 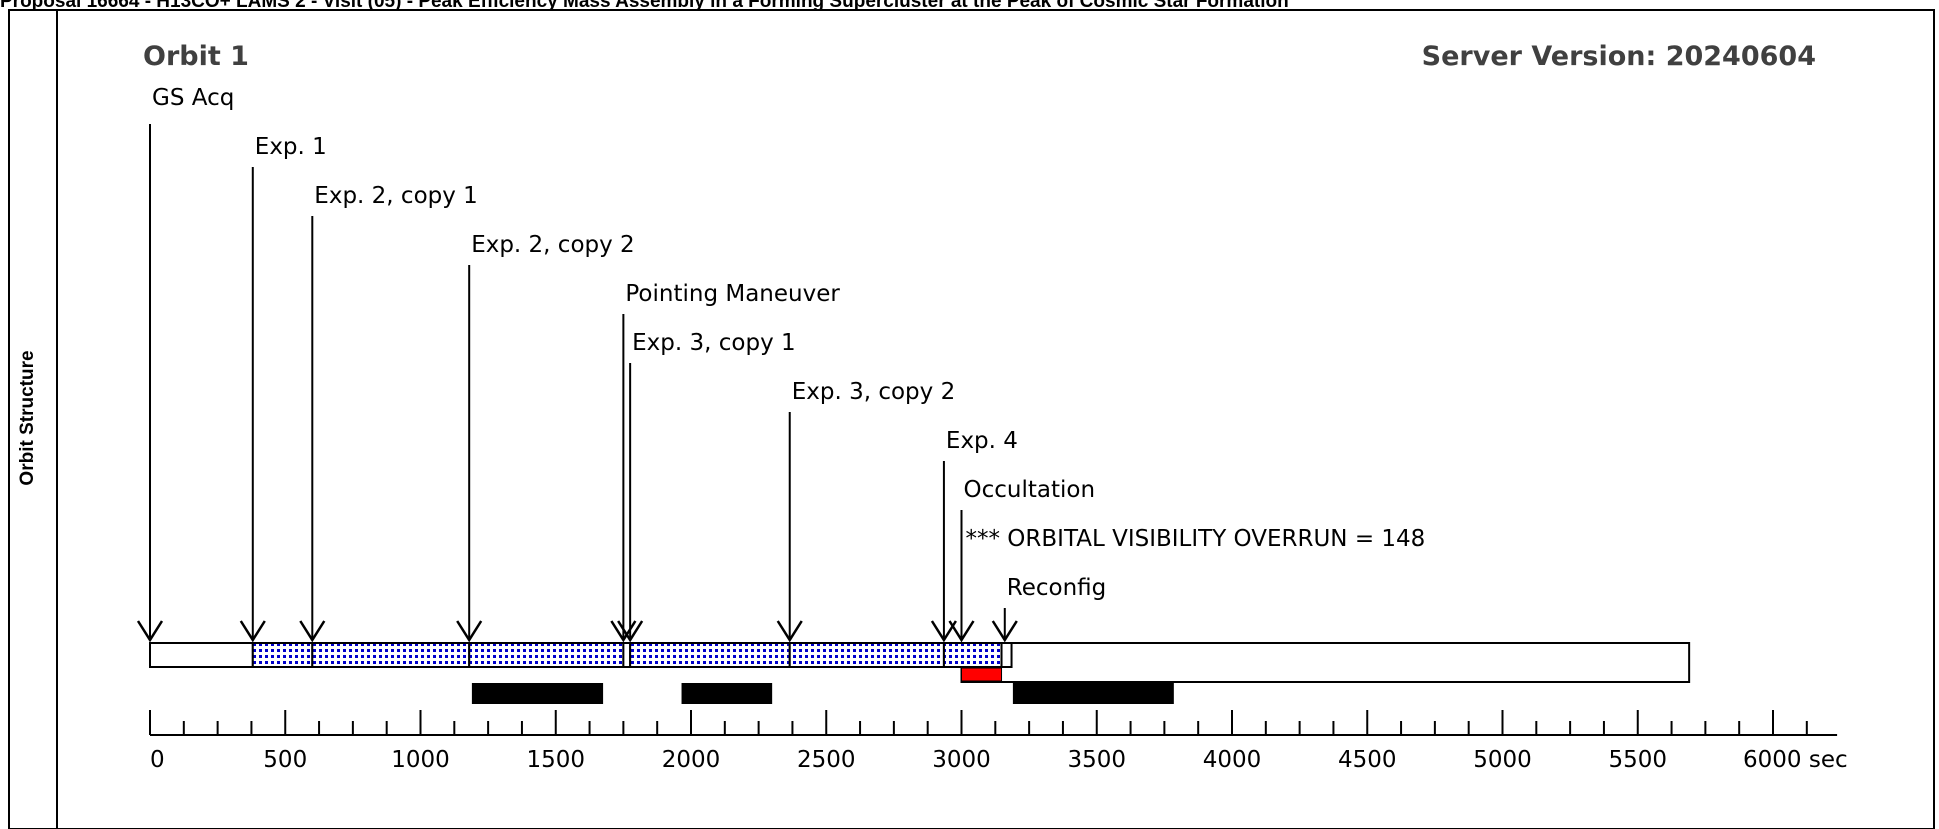 I want to click on x-tick-label: 2500, so click(x=826, y=760).